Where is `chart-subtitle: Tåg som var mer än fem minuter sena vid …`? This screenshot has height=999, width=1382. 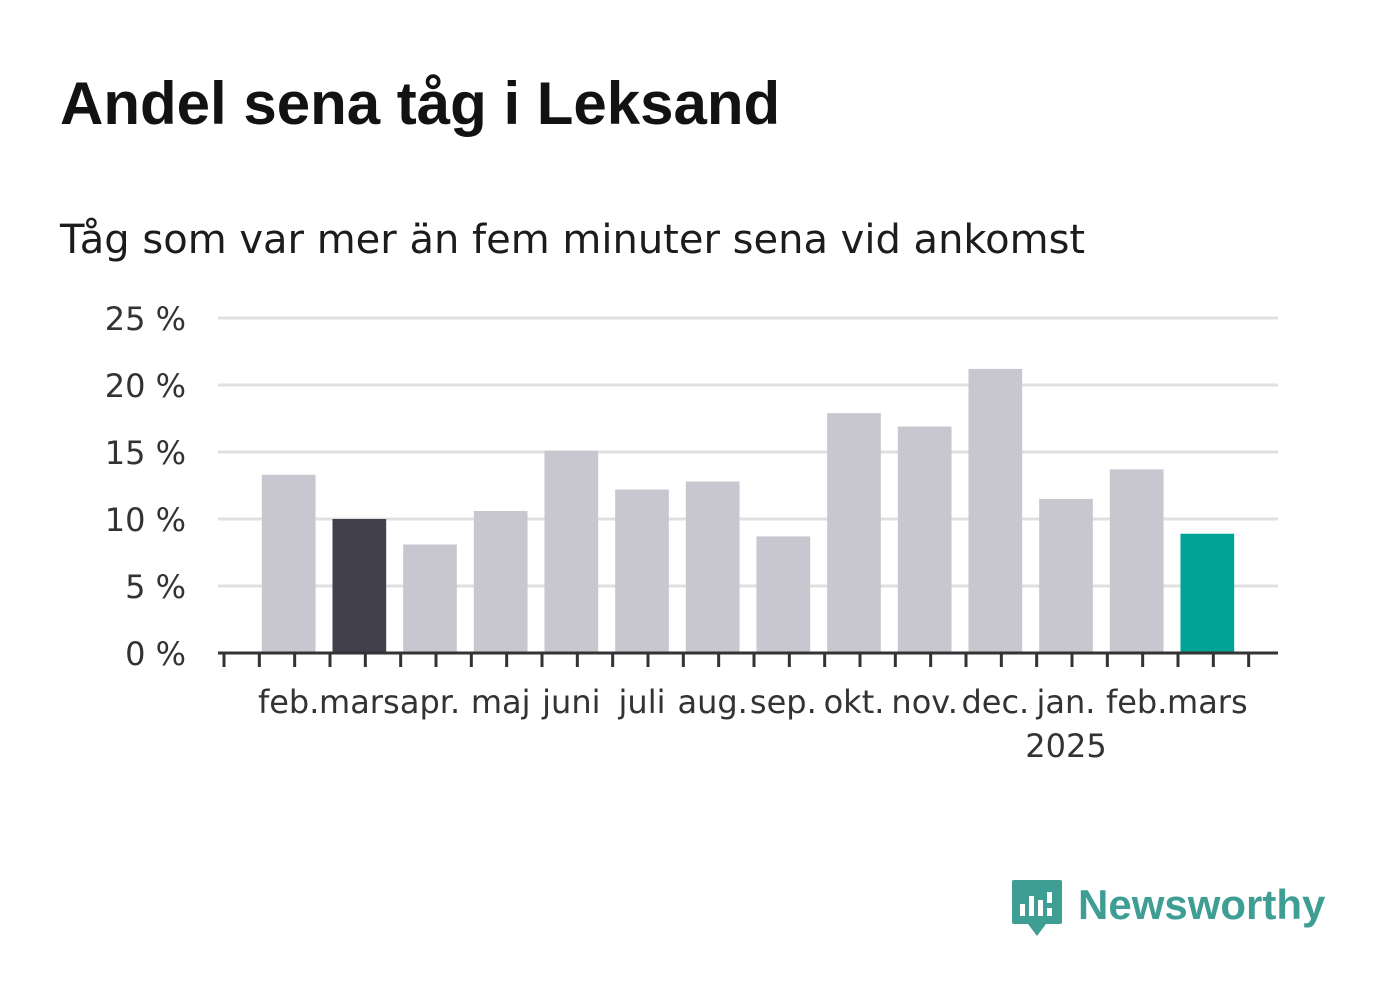
chart-subtitle: Tåg som var mer än fem minuter sena vid … is located at coordinates (573, 240).